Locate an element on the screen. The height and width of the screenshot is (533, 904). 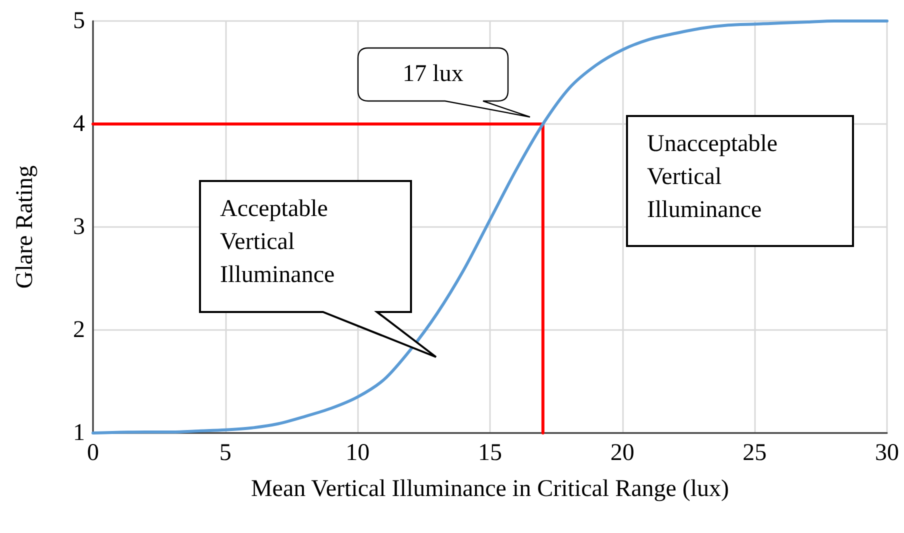
text-box: Unacceptable Vertical Illuminance is located at coordinates (740, 181).